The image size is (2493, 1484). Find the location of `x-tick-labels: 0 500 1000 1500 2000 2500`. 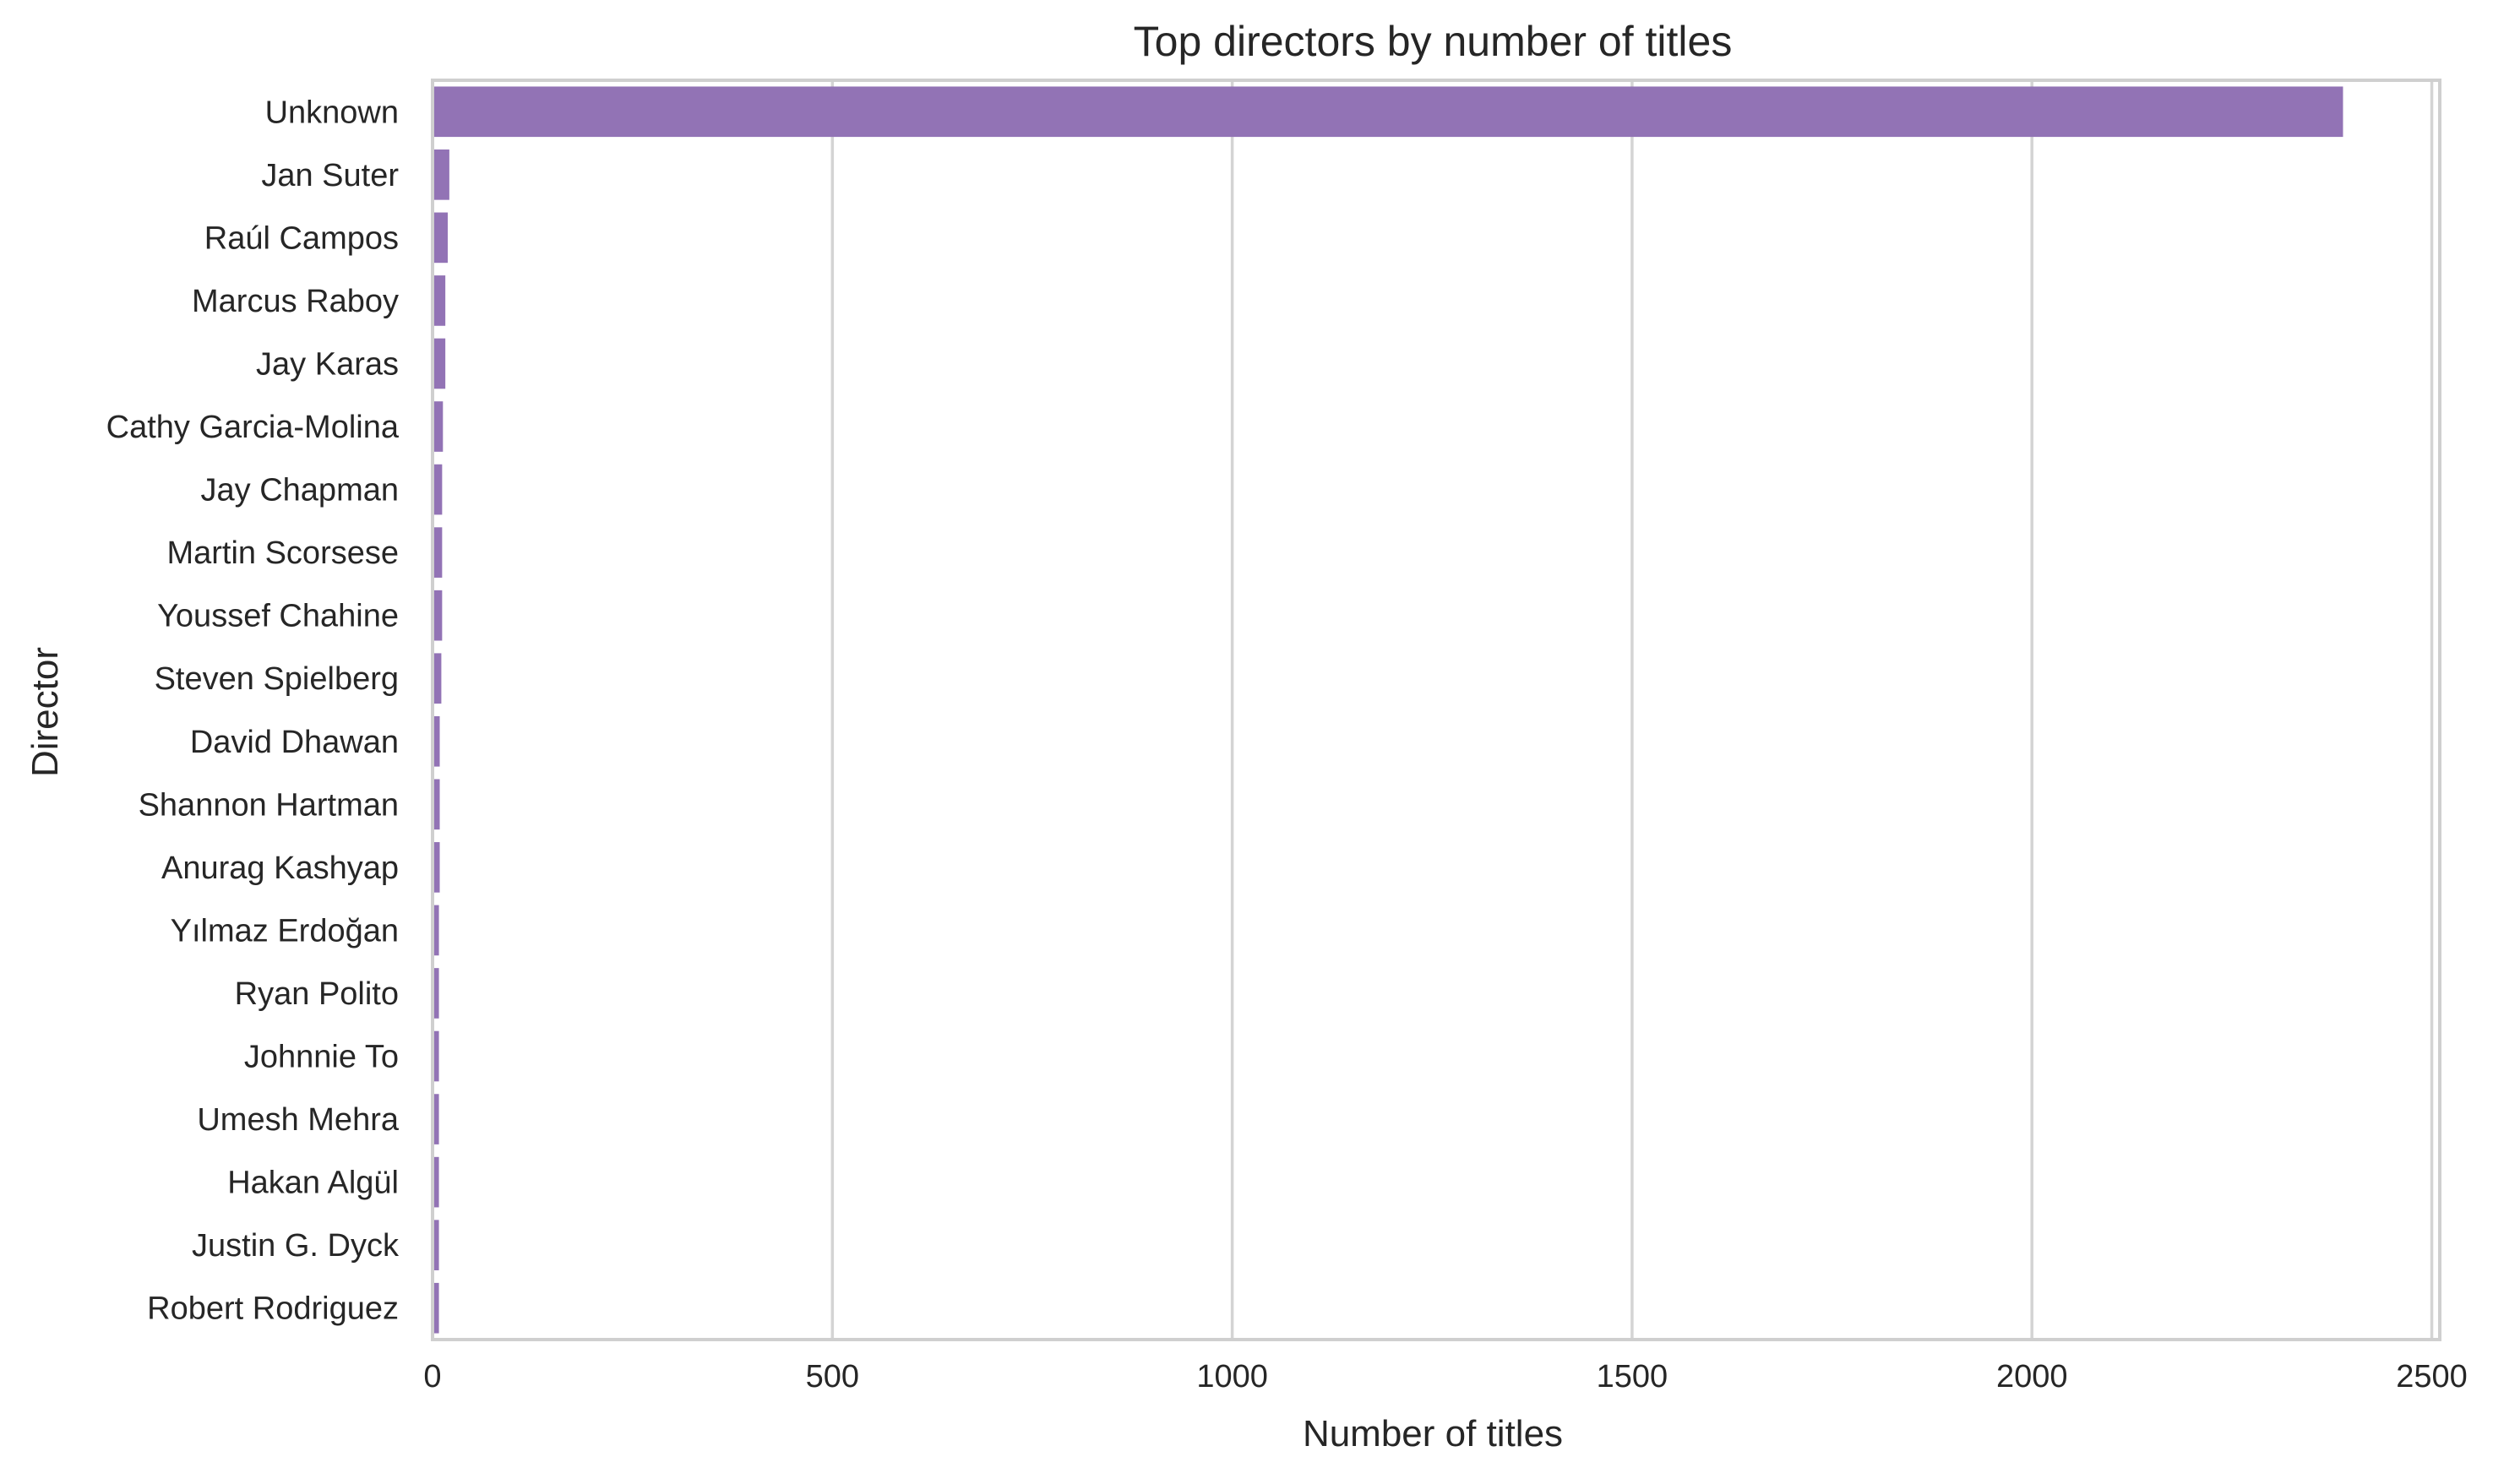

x-tick-labels: 0 500 1000 1500 2000 2500 is located at coordinates (1445, 1376).